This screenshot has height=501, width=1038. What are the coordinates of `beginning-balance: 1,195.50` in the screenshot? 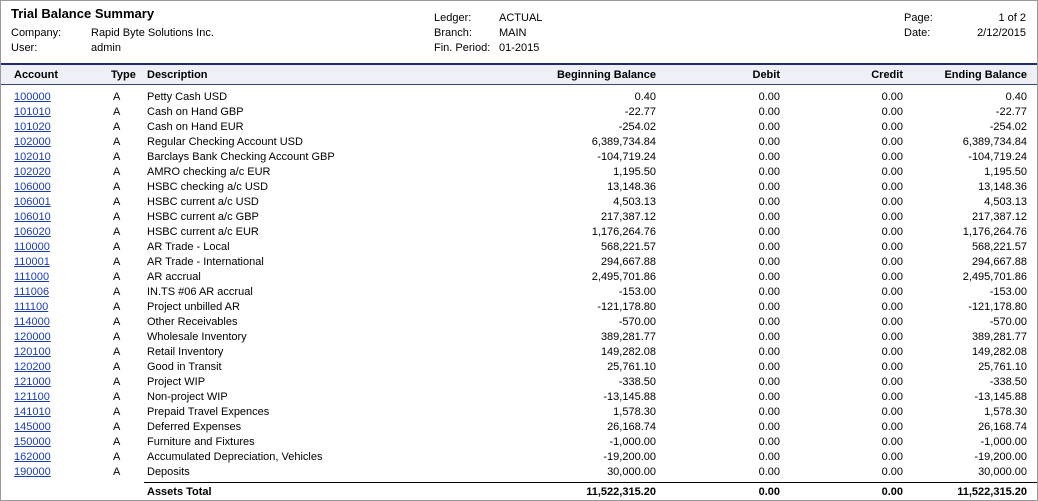 It's located at (634, 172).